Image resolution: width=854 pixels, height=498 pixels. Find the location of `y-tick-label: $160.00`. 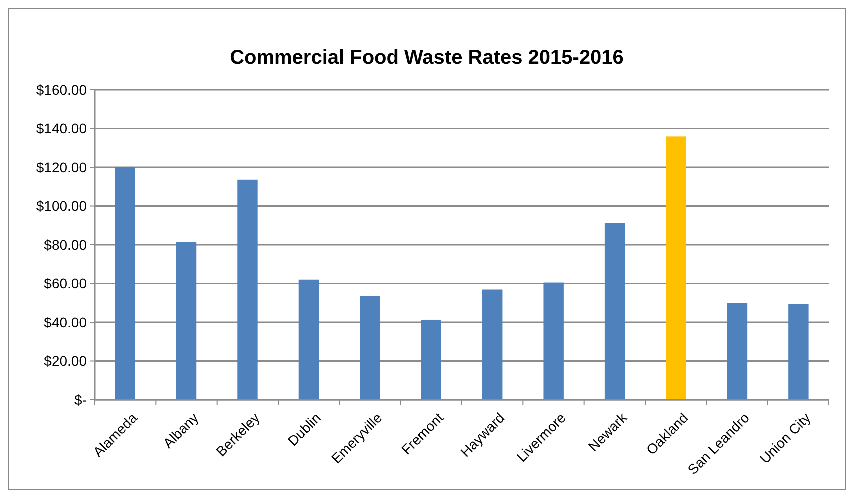

y-tick-label: $160.00 is located at coordinates (62, 90).